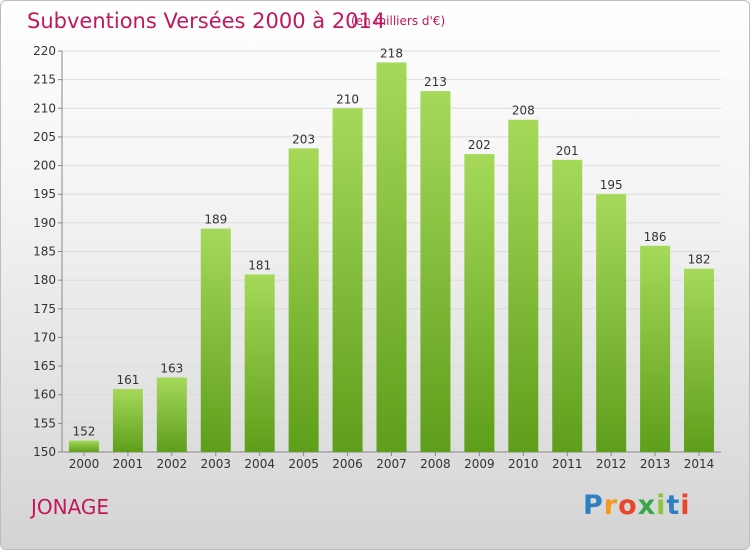 This screenshot has height=550, width=750. Describe the element at coordinates (699, 464) in the screenshot. I see `x-tick-label: 2014` at that location.